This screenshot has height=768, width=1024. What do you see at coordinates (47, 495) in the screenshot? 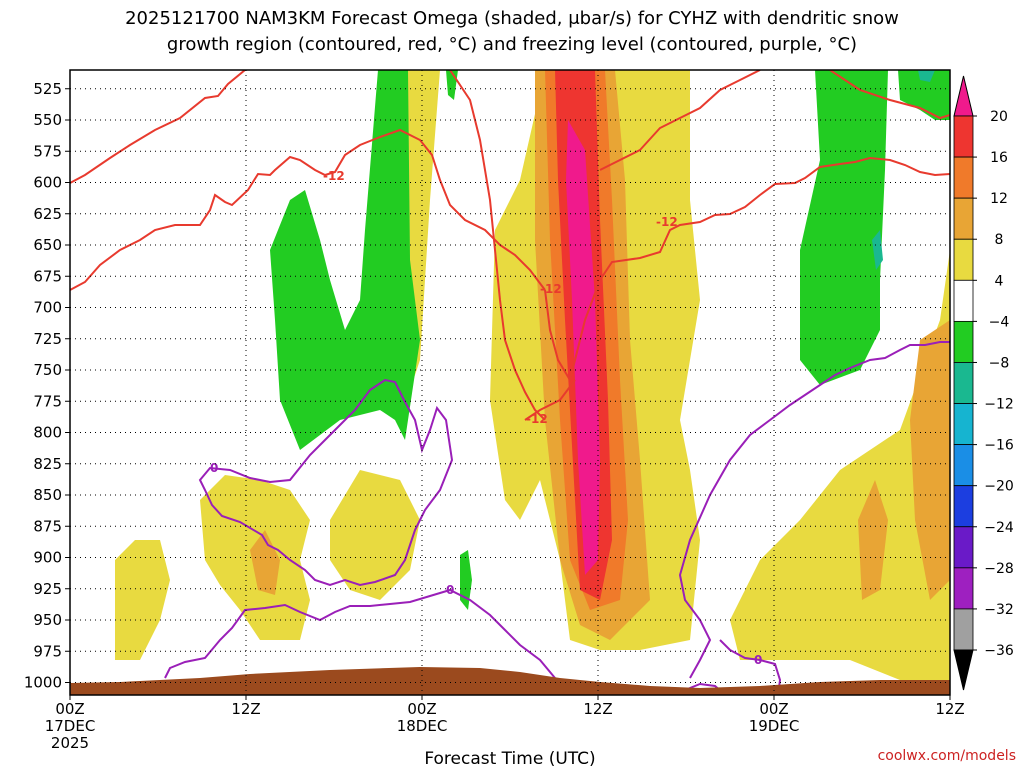
I see `y-tick-label: 850` at bounding box center [47, 495].